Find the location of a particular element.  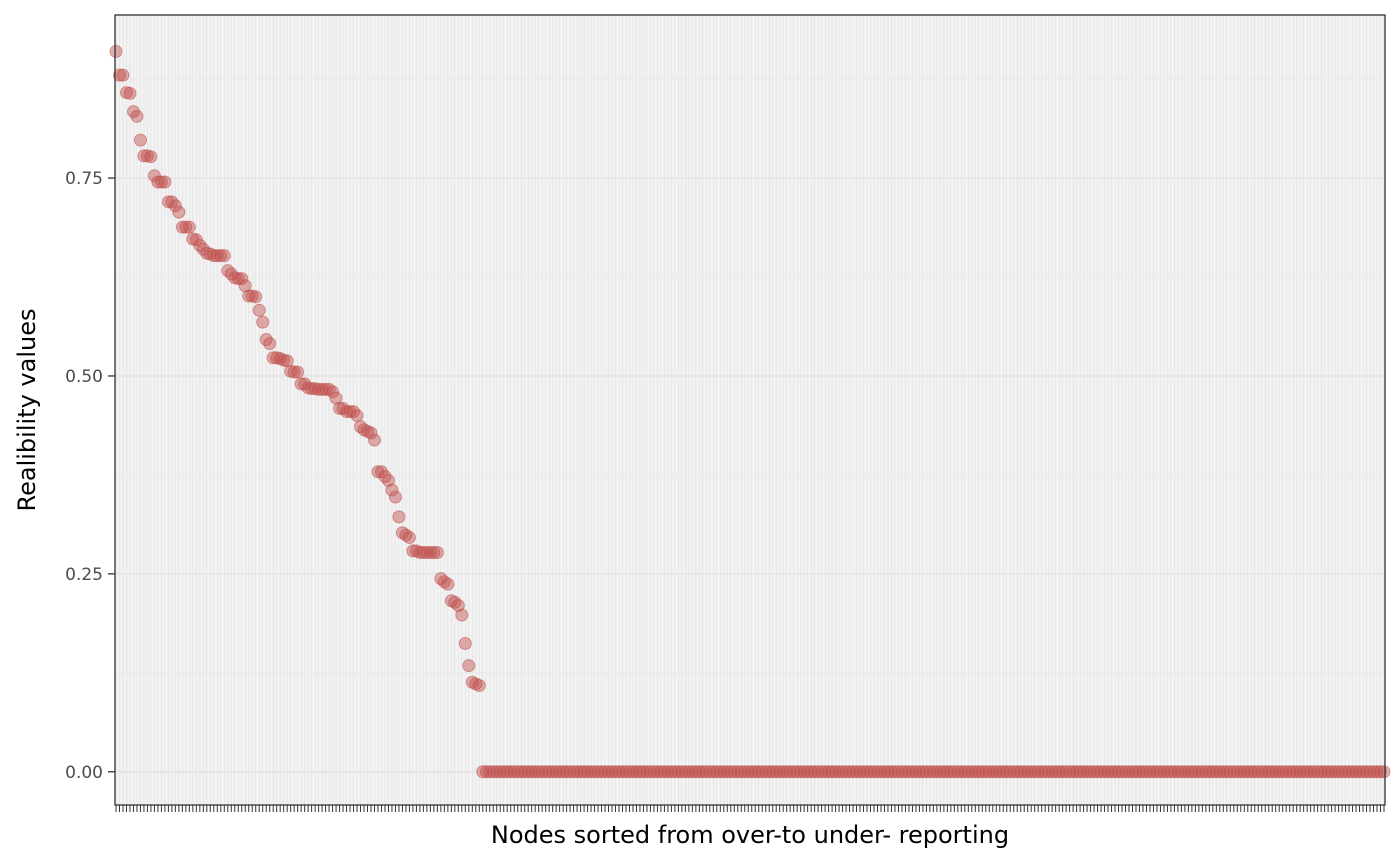

y-axis-ticks: 0.00 0.25 0.50 0.75 is located at coordinates (90, 476).